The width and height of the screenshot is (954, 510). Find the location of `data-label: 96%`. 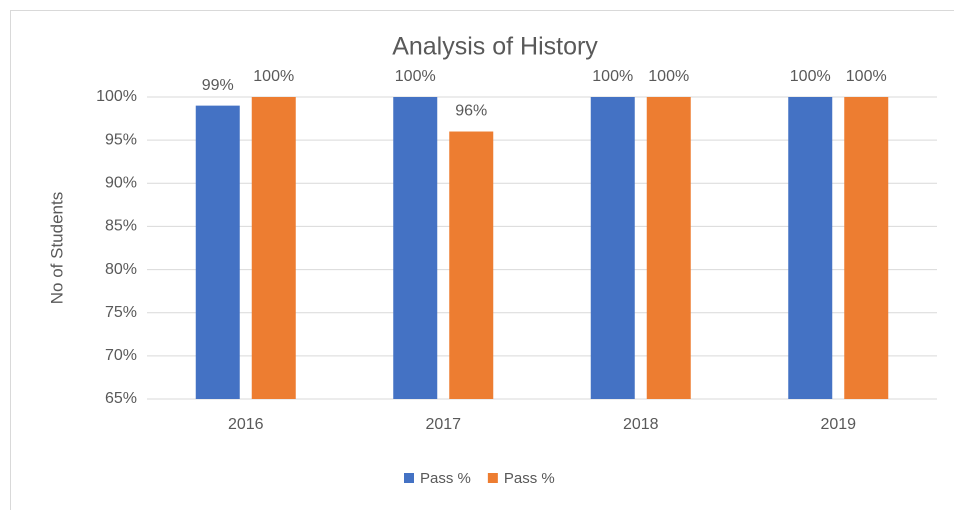

data-label: 96% is located at coordinates (471, 111).